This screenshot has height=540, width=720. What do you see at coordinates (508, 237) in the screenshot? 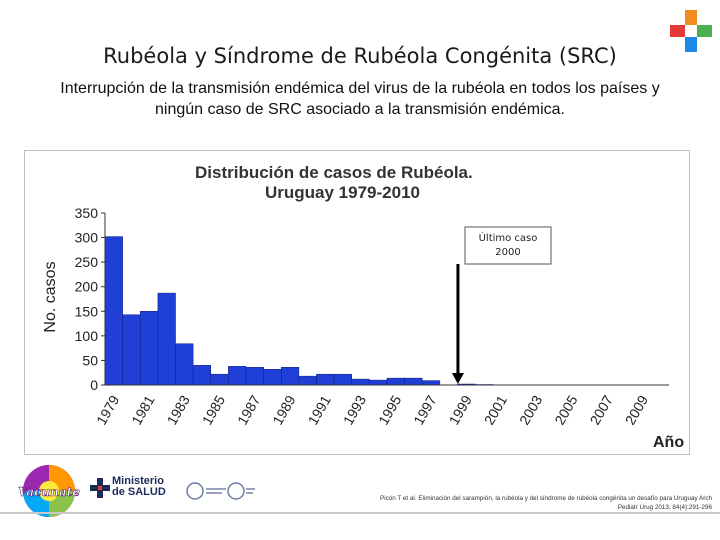
I see `annotation-line-1: Último caso` at bounding box center [508, 237].